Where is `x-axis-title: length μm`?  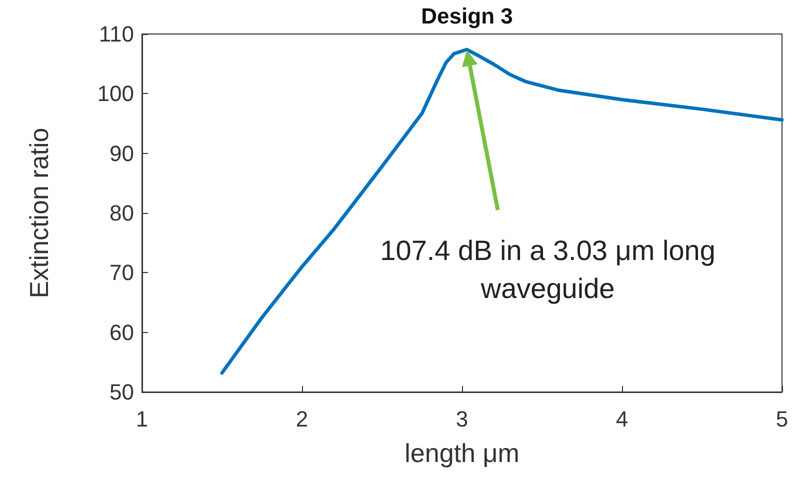
x-axis-title: length μm is located at coordinates (462, 453).